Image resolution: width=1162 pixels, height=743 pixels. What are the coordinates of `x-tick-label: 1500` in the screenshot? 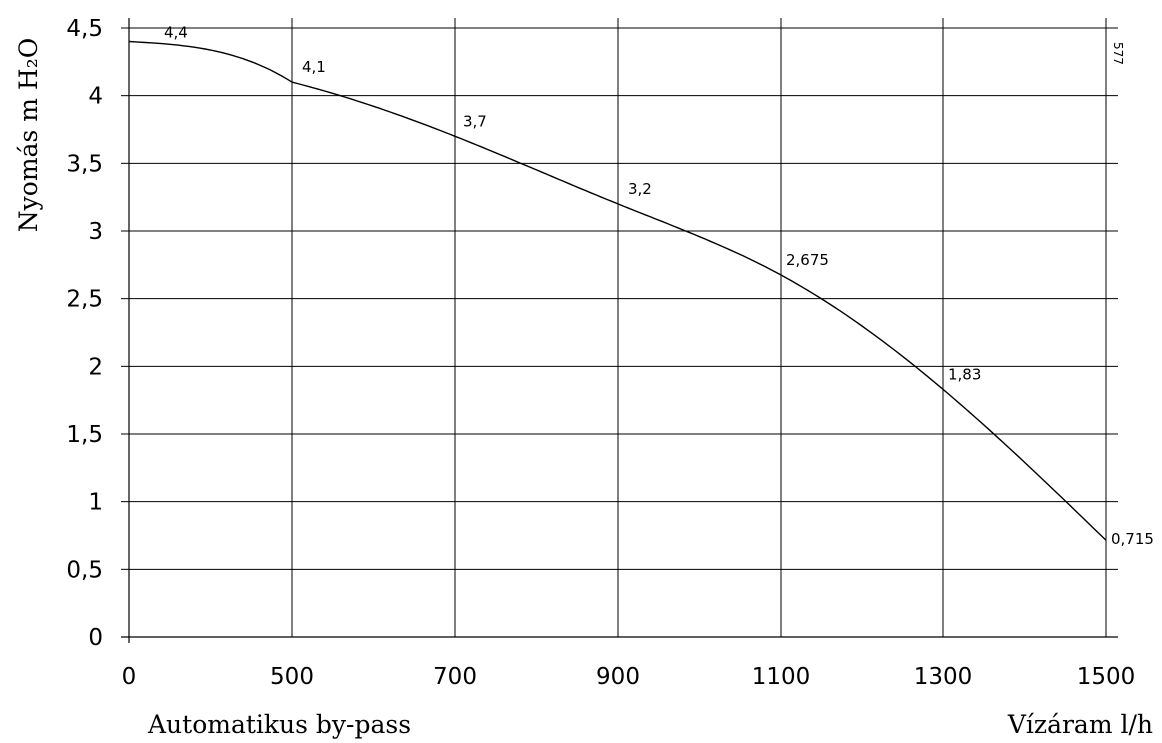 It's located at (1106, 677).